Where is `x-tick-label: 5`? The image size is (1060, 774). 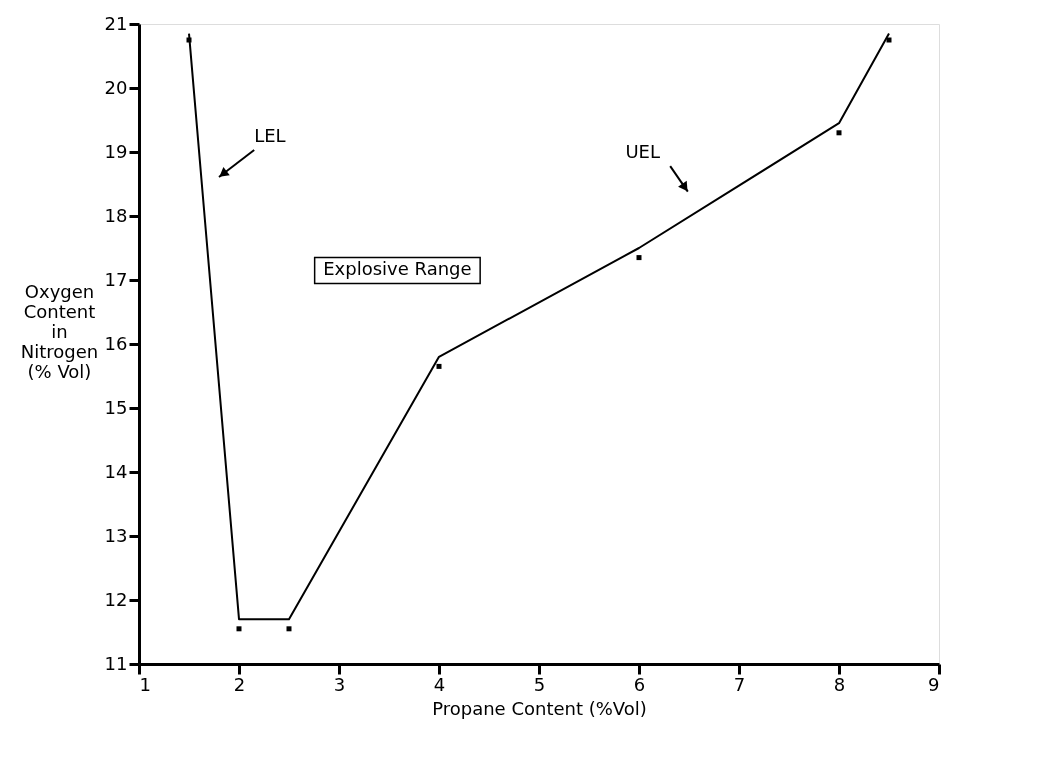 x-tick-label: 5 is located at coordinates (539, 684).